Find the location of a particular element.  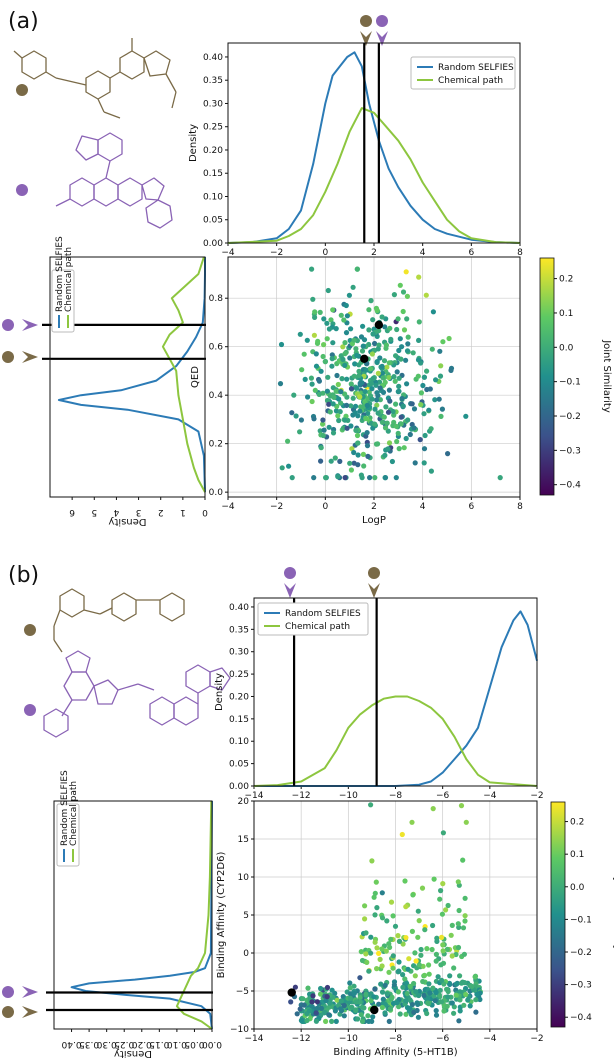

panel-0-top-ytick-label: 0.10 is located at coordinates (213, 197).